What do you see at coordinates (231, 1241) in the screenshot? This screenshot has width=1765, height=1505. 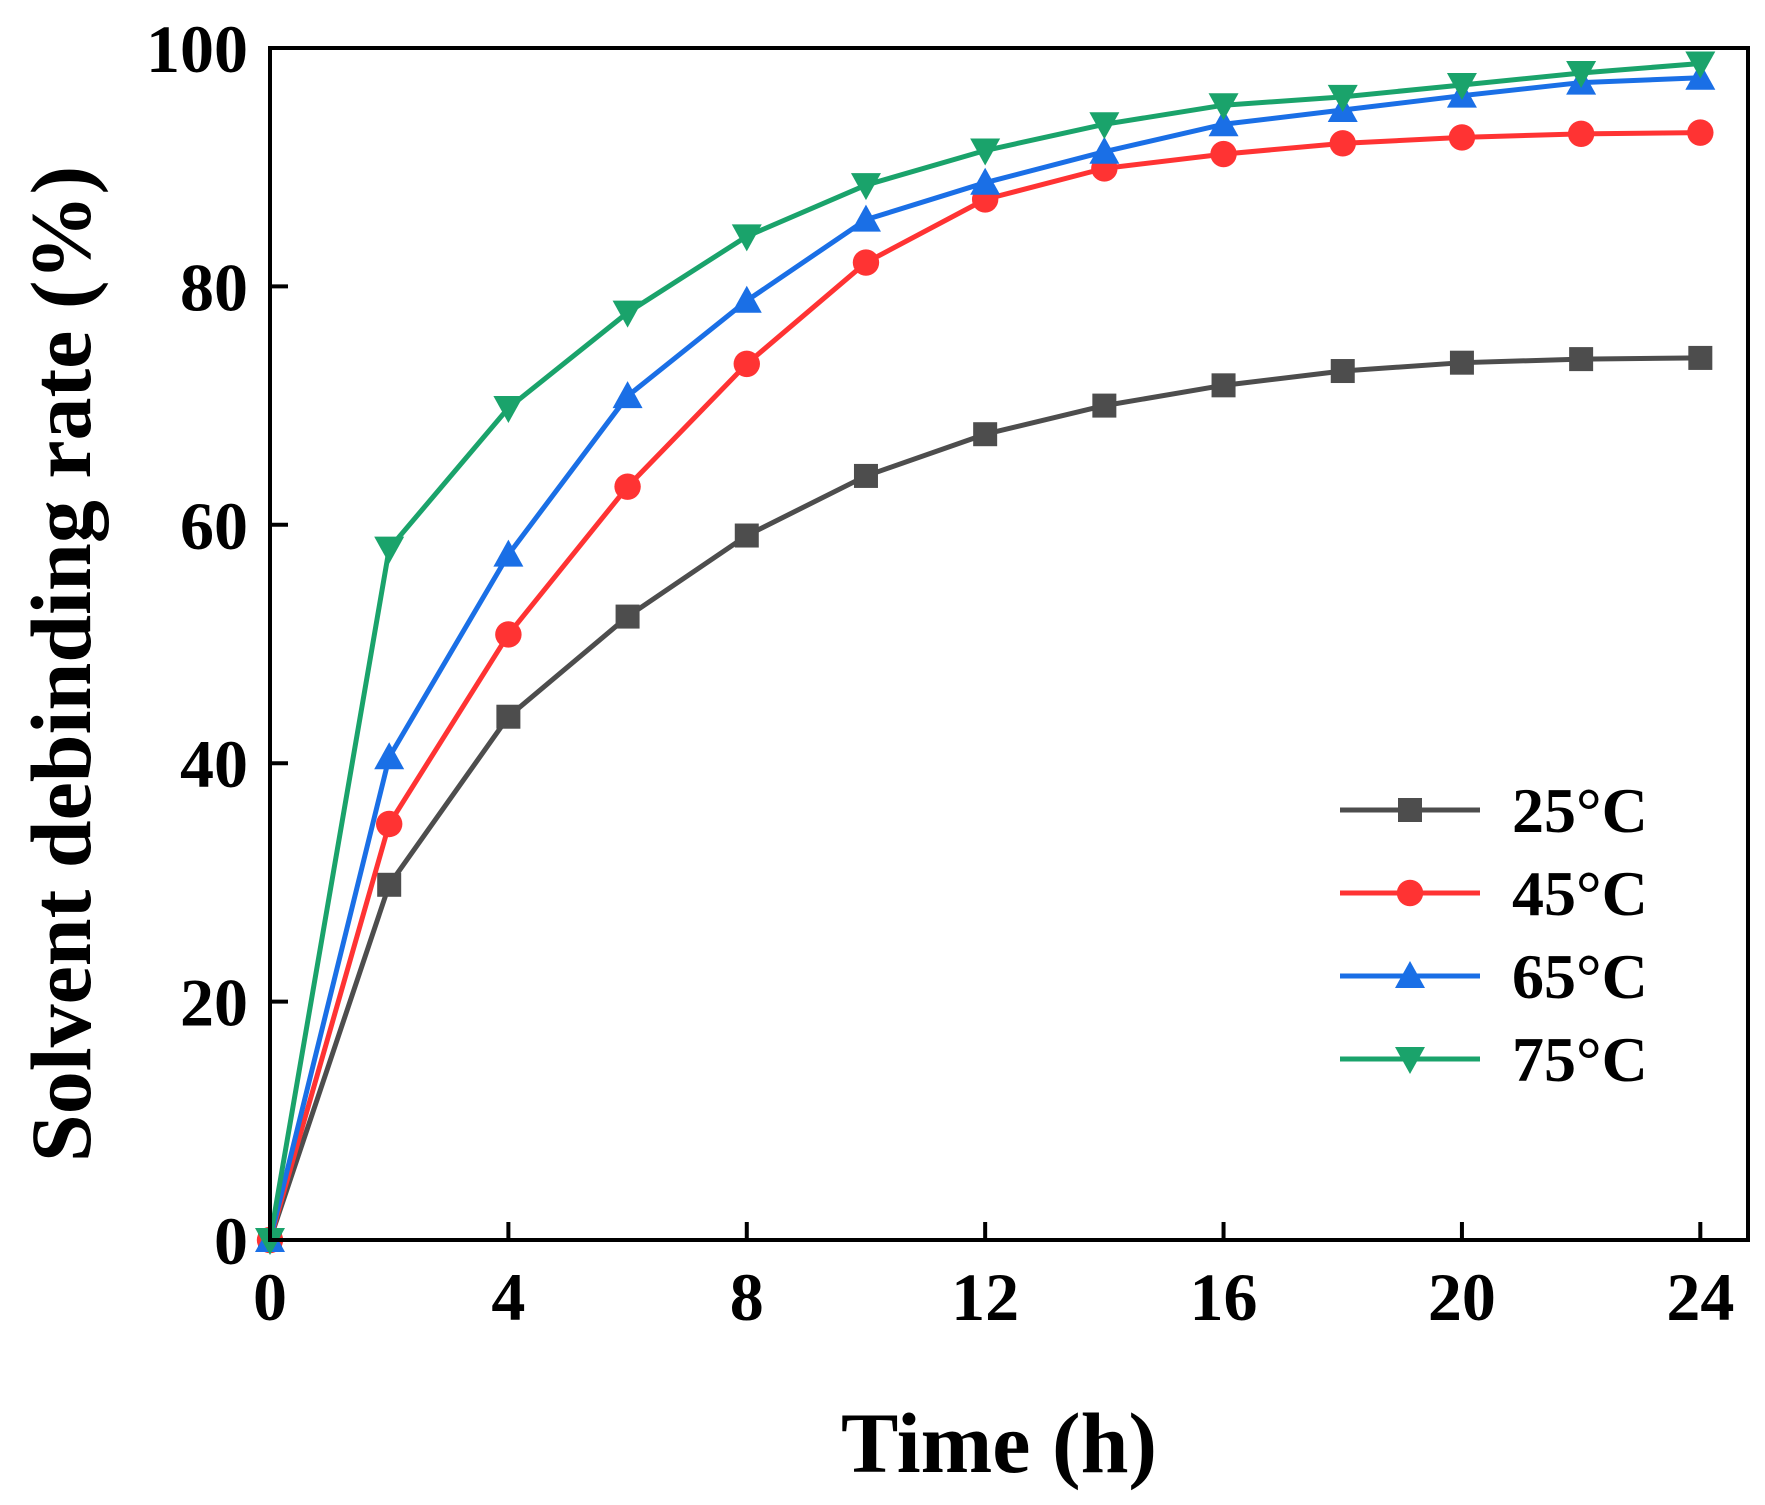 I see `y-tick-label: 0` at bounding box center [231, 1241].